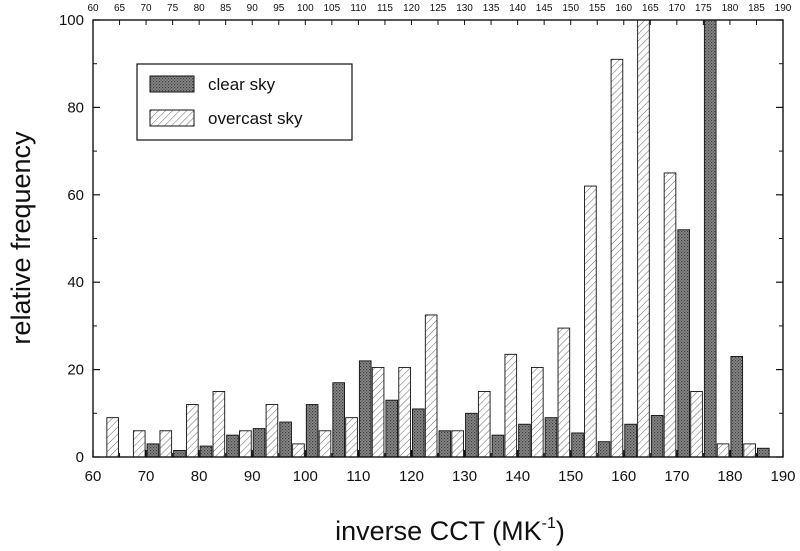 Image resolution: width=800 pixels, height=551 pixels. Describe the element at coordinates (385, 8) in the screenshot. I see `x-top-tick-label-115: 115` at that location.